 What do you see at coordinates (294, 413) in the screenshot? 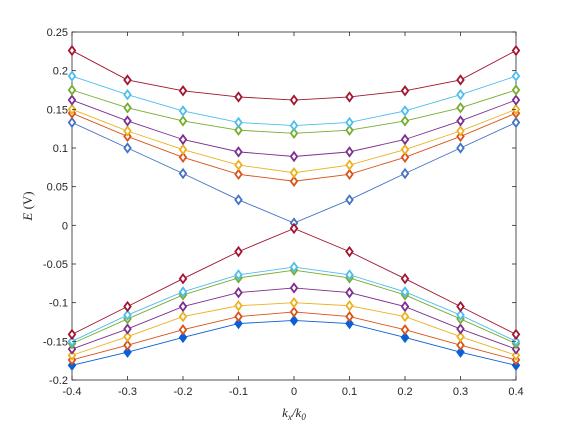
I see `x-axis-label: kx/k0` at bounding box center [294, 413].